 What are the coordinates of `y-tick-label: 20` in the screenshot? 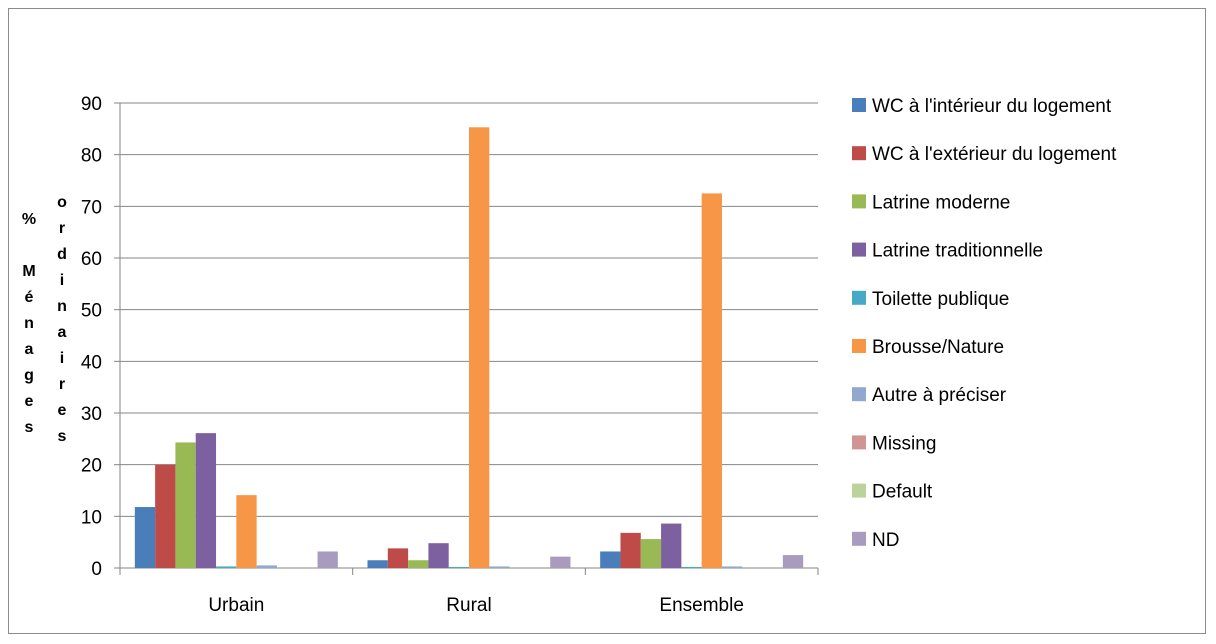 It's located at (91, 466).